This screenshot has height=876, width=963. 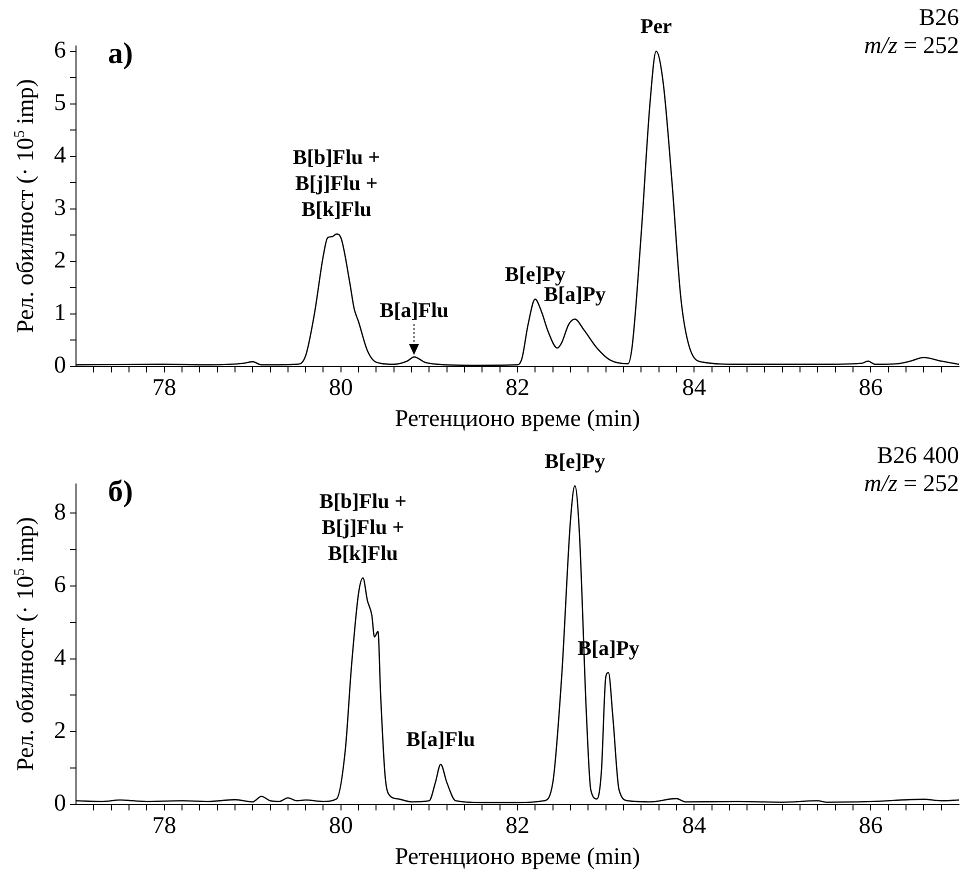 I want to click on y-tick-label: 5, so click(x=60, y=103).